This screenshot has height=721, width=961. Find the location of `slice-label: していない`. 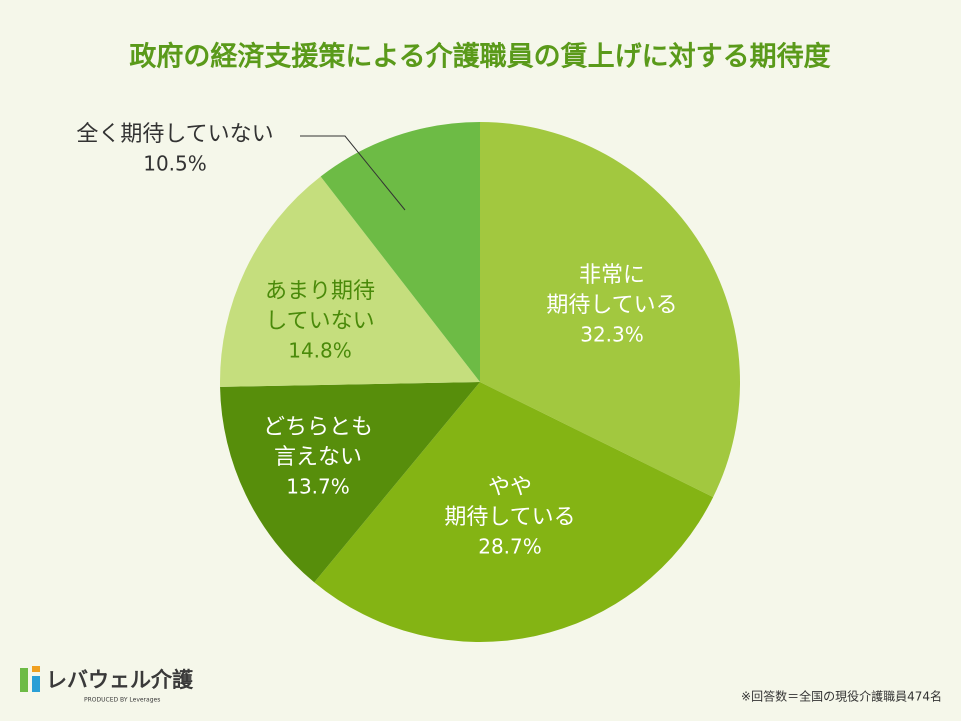

slice-label: していない is located at coordinates (319, 321).